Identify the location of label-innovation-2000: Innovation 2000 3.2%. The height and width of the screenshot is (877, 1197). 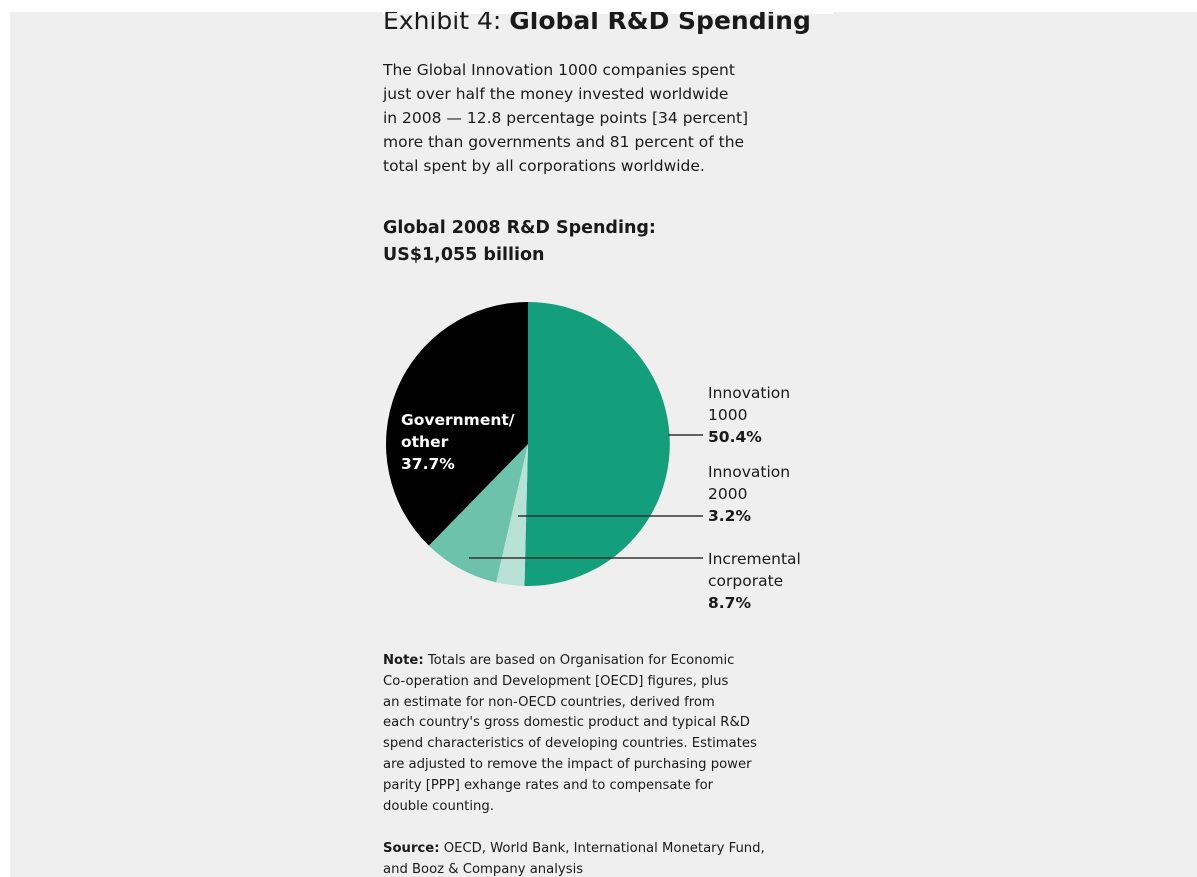
(749, 494).